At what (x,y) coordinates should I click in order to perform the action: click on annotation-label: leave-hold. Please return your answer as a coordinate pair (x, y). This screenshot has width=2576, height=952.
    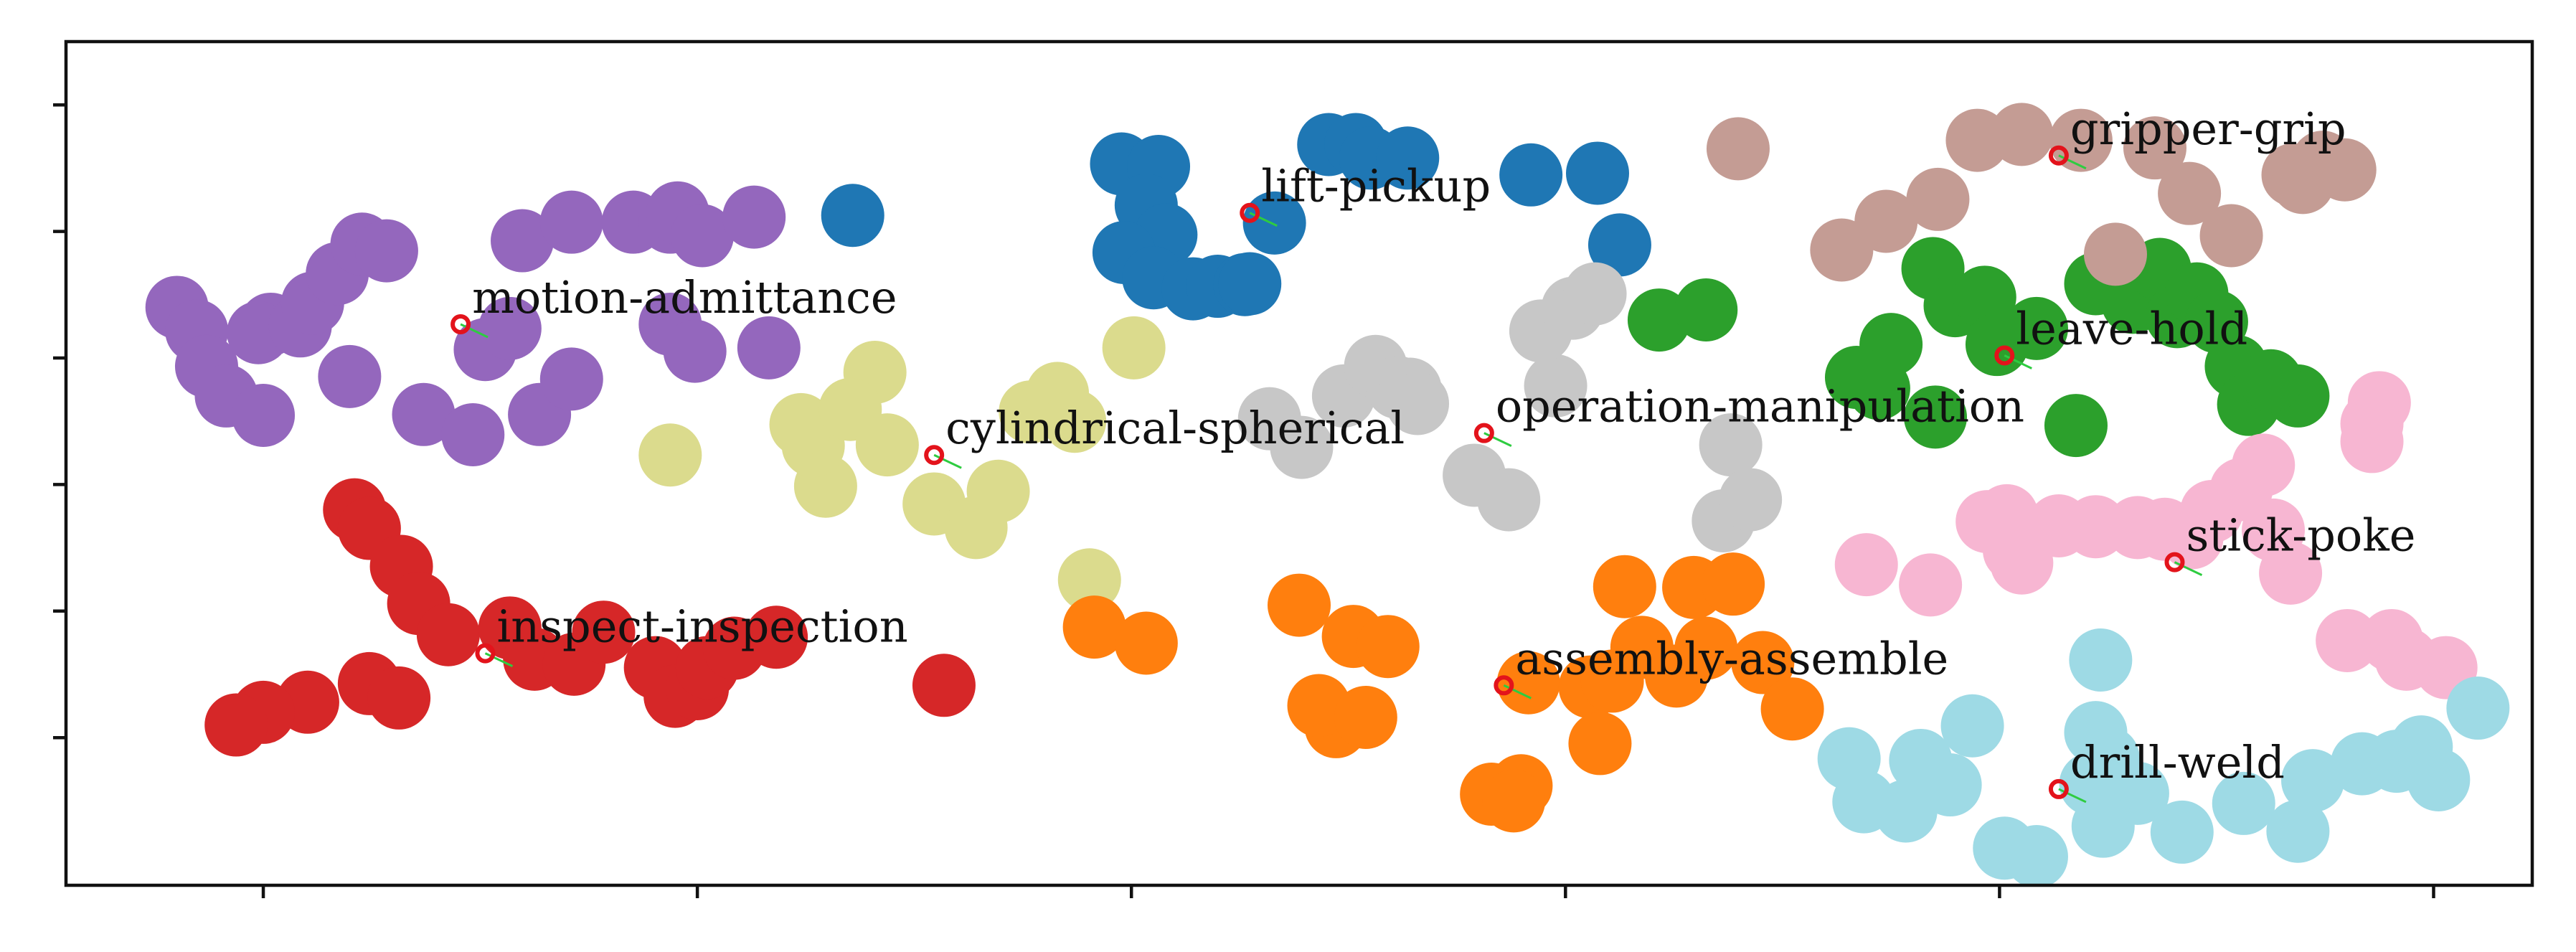
    Looking at the image, I should click on (2131, 328).